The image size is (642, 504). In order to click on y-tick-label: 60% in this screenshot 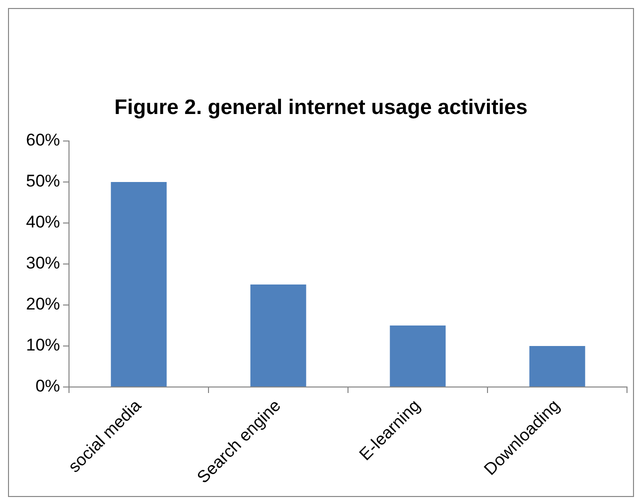, I will do `click(43, 140)`.